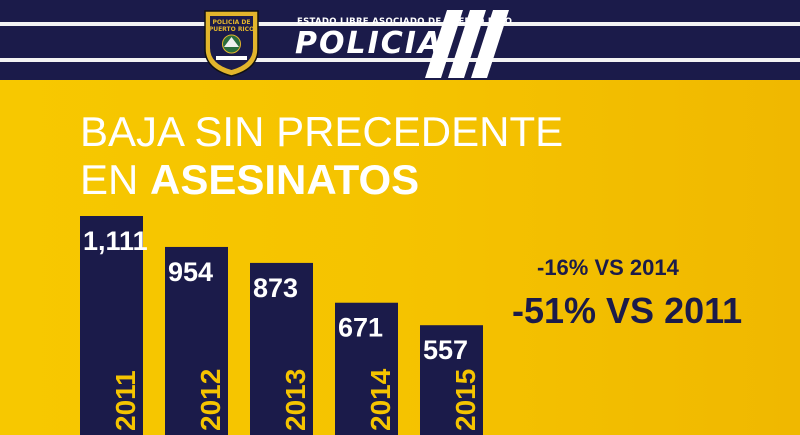 This screenshot has width=800, height=435. Describe the element at coordinates (295, 400) in the screenshot. I see `category-label-2013: 2013` at that location.